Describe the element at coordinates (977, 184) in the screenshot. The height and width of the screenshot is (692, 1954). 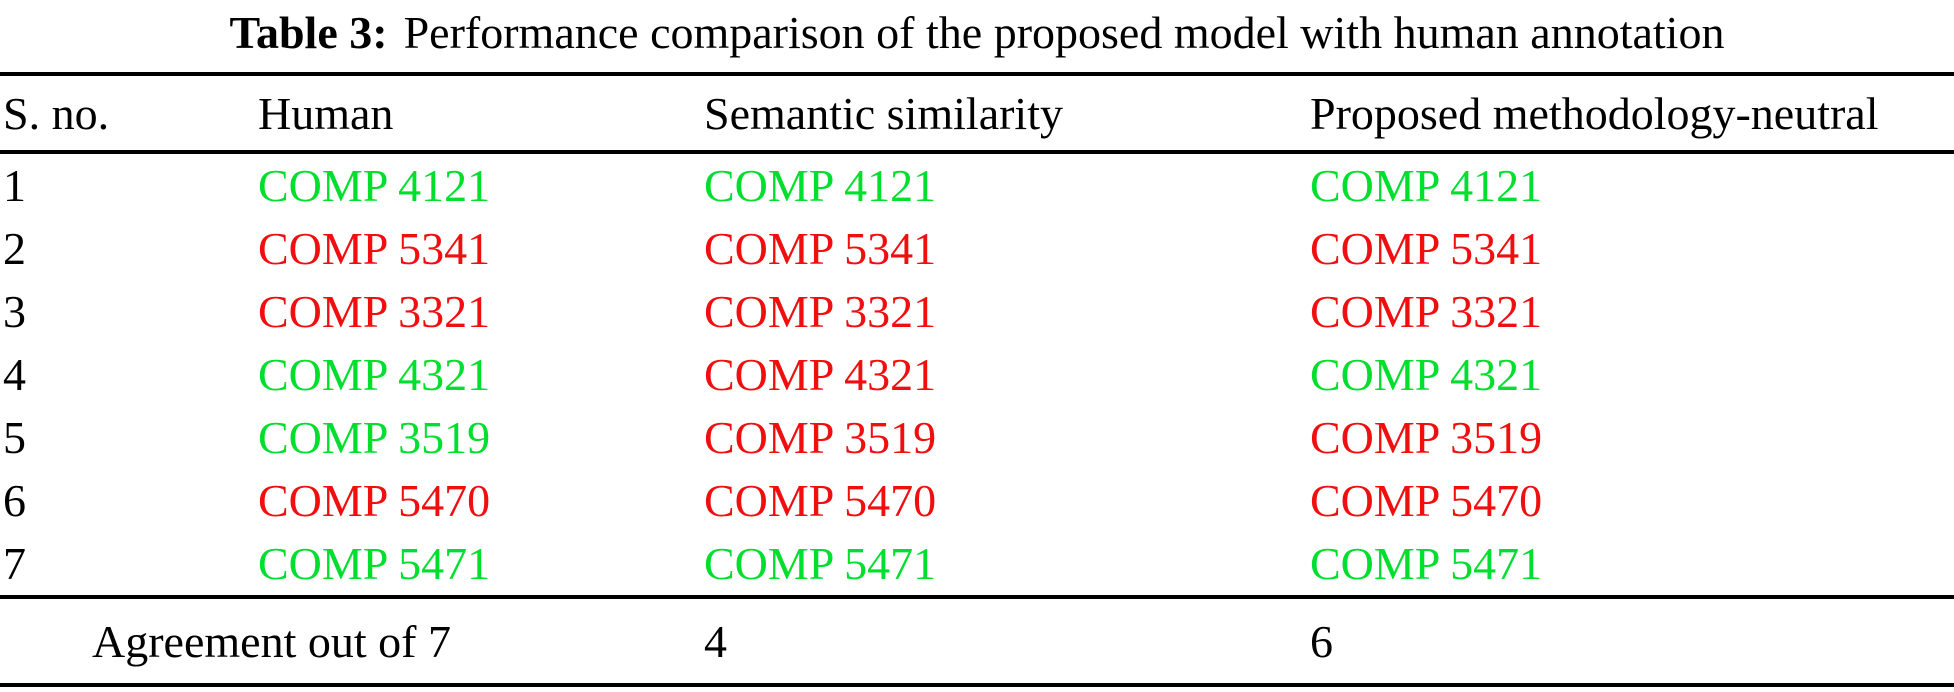
I see `table-row: 1 COMP 4121 COMP 4121 COMP 4121` at that location.